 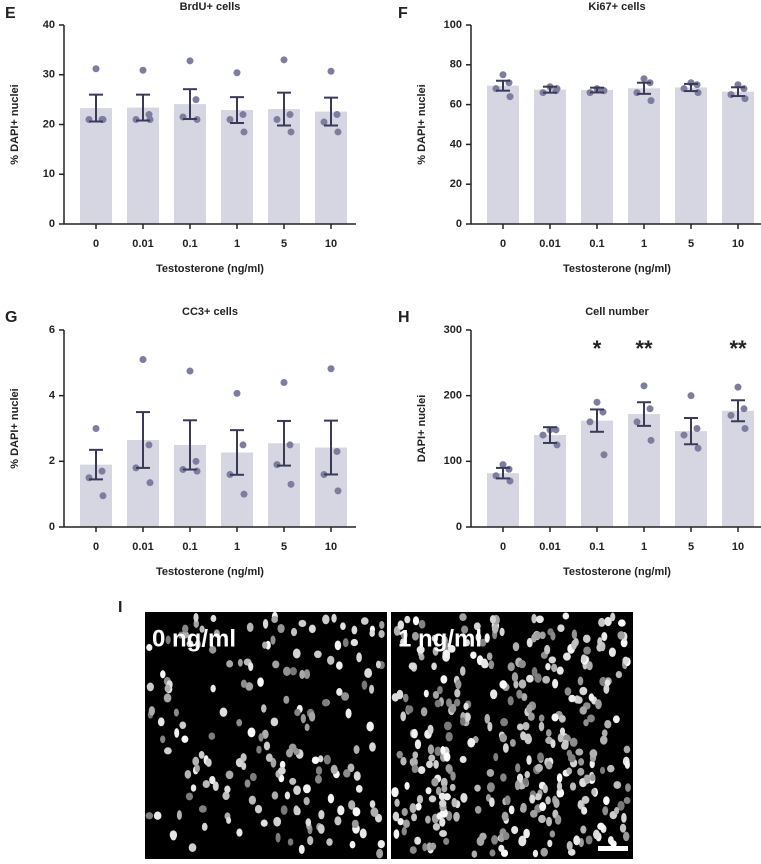 What do you see at coordinates (49, 174) in the screenshot?
I see `y-tick-label: 10` at bounding box center [49, 174].